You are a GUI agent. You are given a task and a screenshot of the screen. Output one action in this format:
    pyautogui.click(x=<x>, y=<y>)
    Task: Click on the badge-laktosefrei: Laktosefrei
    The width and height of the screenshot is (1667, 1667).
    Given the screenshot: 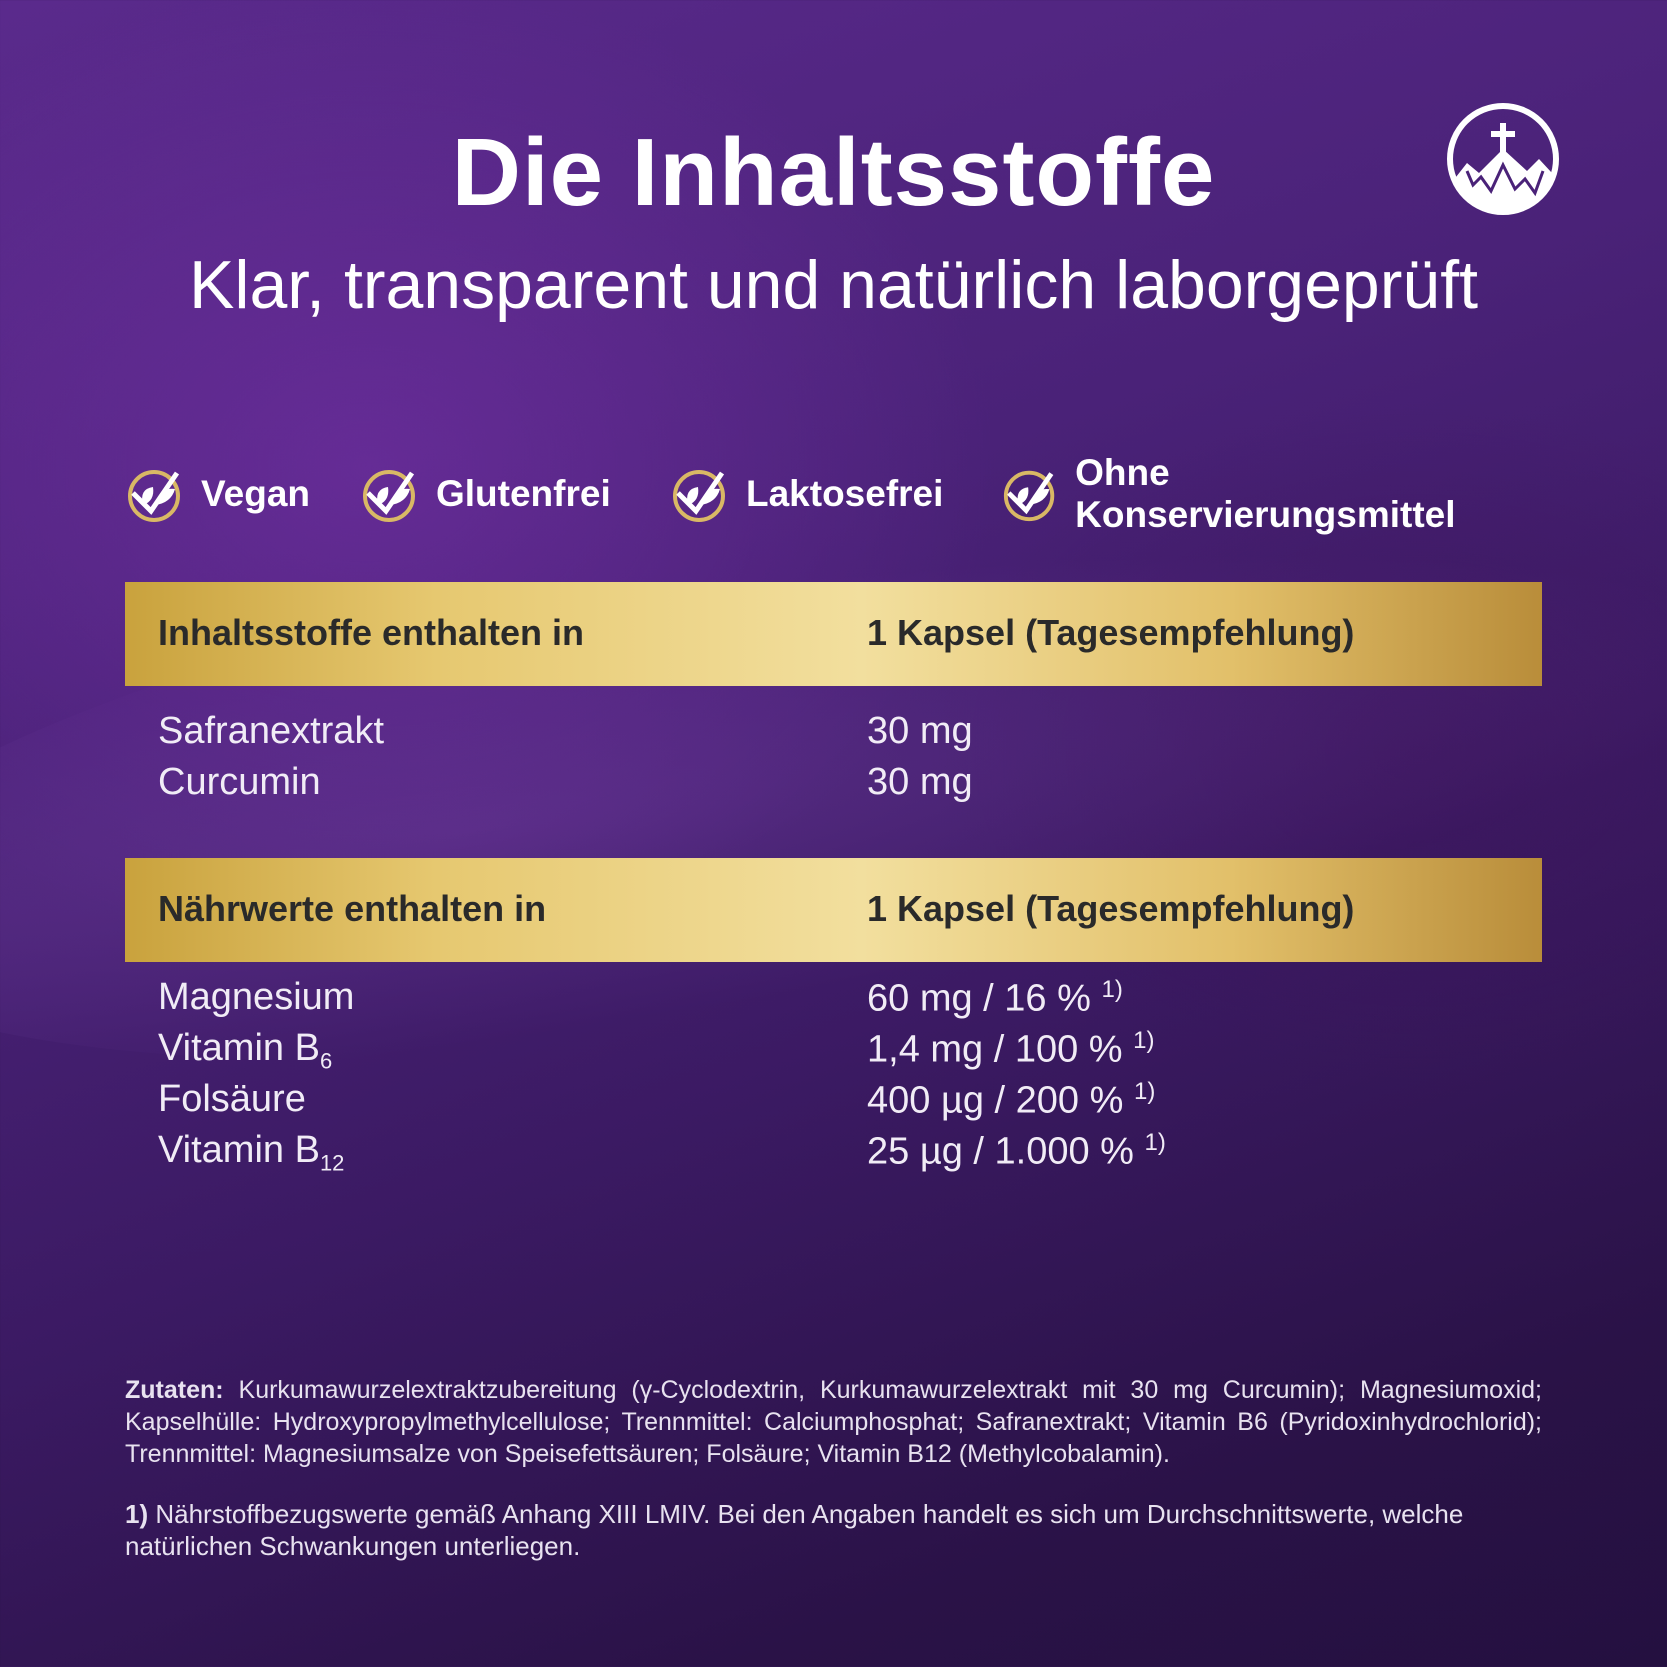 What is the action you would take?
    pyautogui.click(x=806, y=494)
    